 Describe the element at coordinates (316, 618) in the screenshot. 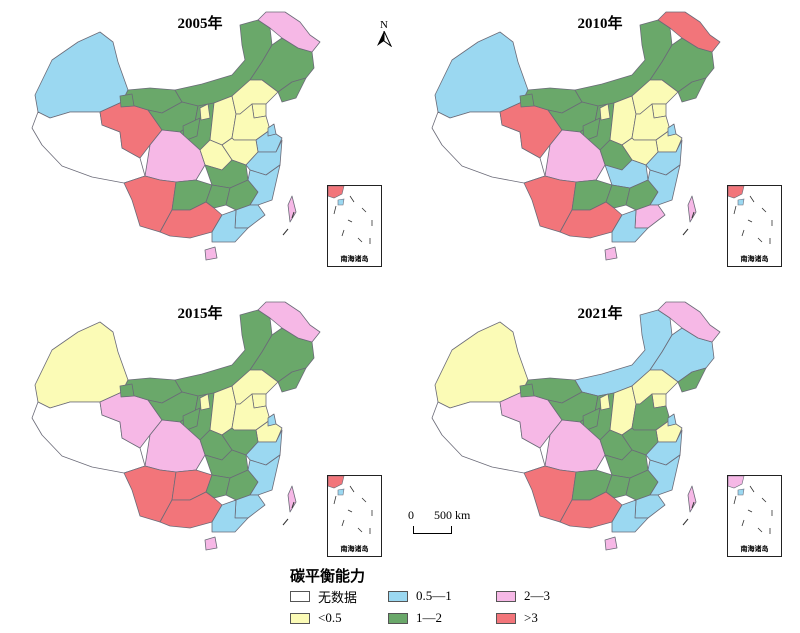

I see `legend-item-lt-0-5: <0.5` at that location.